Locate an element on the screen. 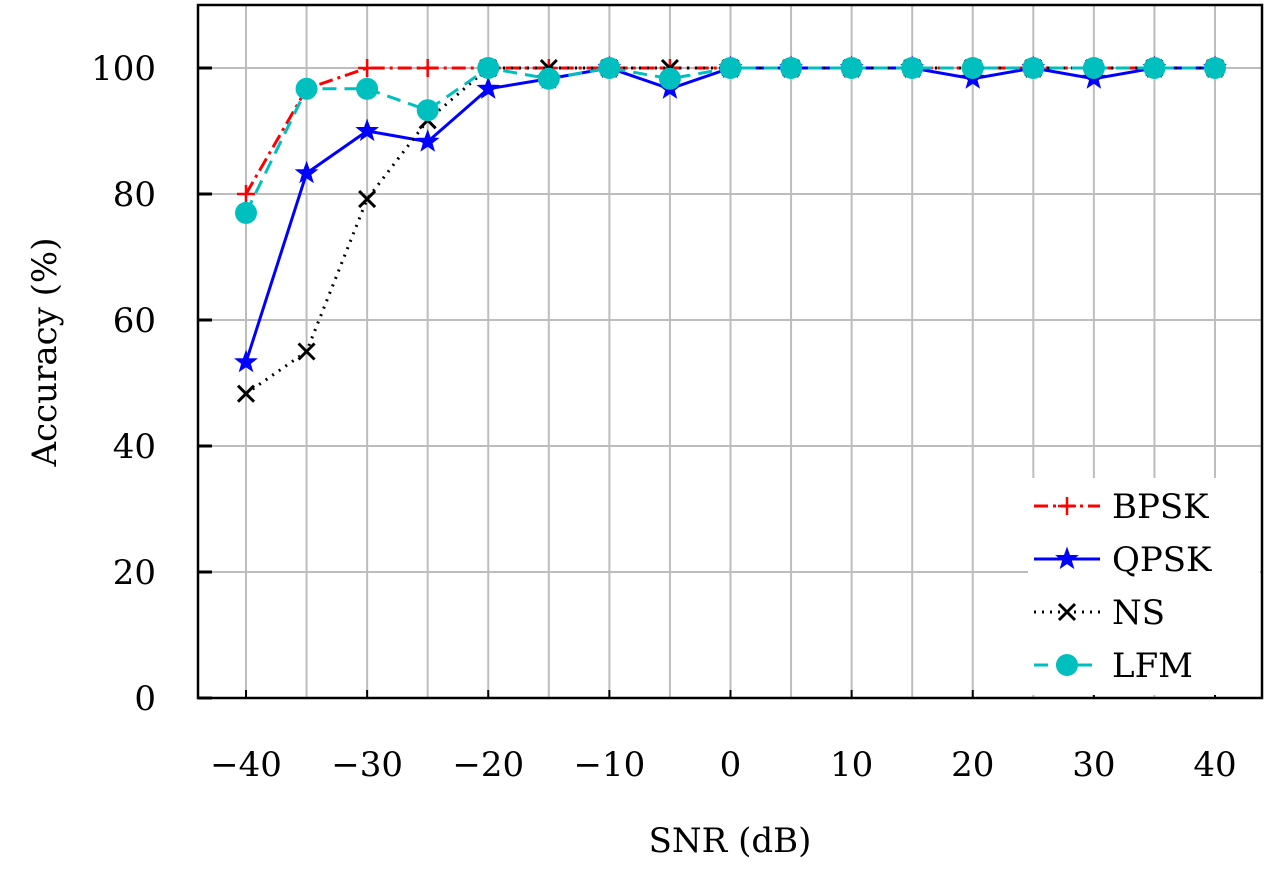 The width and height of the screenshot is (1280, 870). x-tick-label: 20 is located at coordinates (972, 765).